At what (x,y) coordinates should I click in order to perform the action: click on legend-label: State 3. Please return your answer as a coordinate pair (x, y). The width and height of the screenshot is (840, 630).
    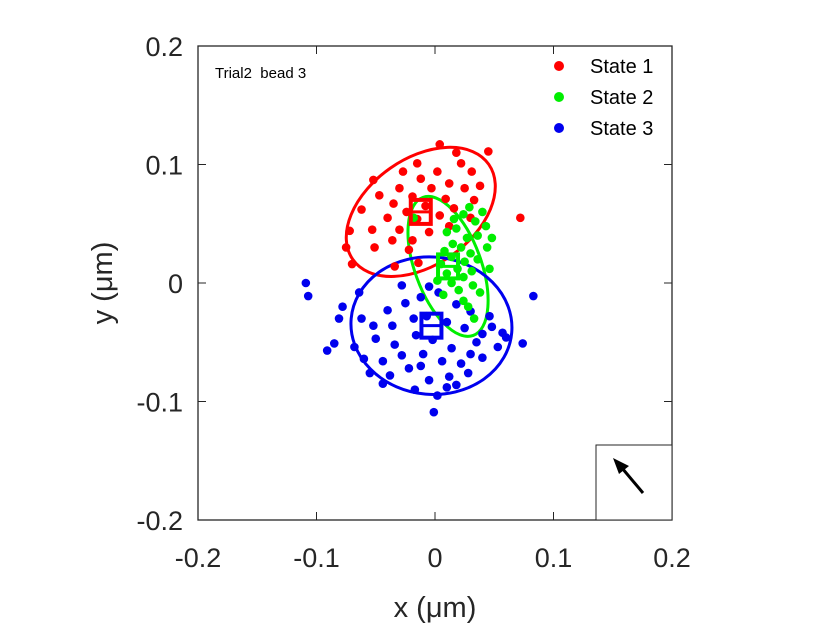
    Looking at the image, I should click on (621, 129).